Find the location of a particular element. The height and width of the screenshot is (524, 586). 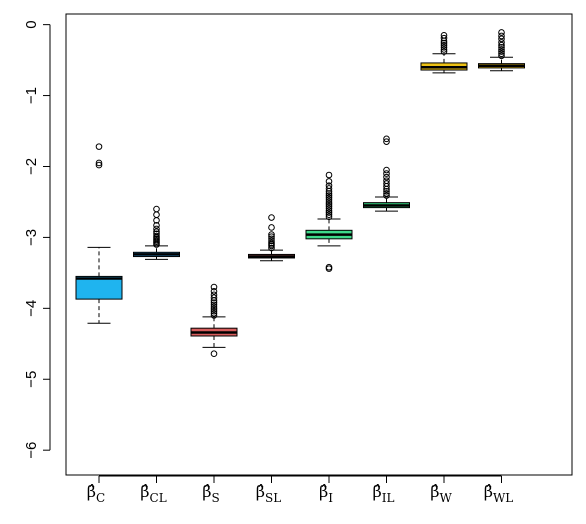

y-tick-label: −5 is located at coordinates (31, 379).